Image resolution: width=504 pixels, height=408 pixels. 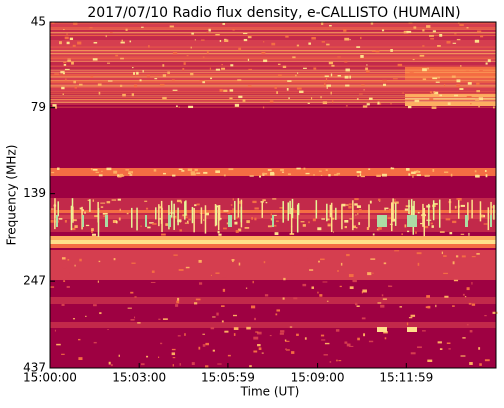 What do you see at coordinates (450, 73) in the screenshot?
I see `band` at bounding box center [450, 73].